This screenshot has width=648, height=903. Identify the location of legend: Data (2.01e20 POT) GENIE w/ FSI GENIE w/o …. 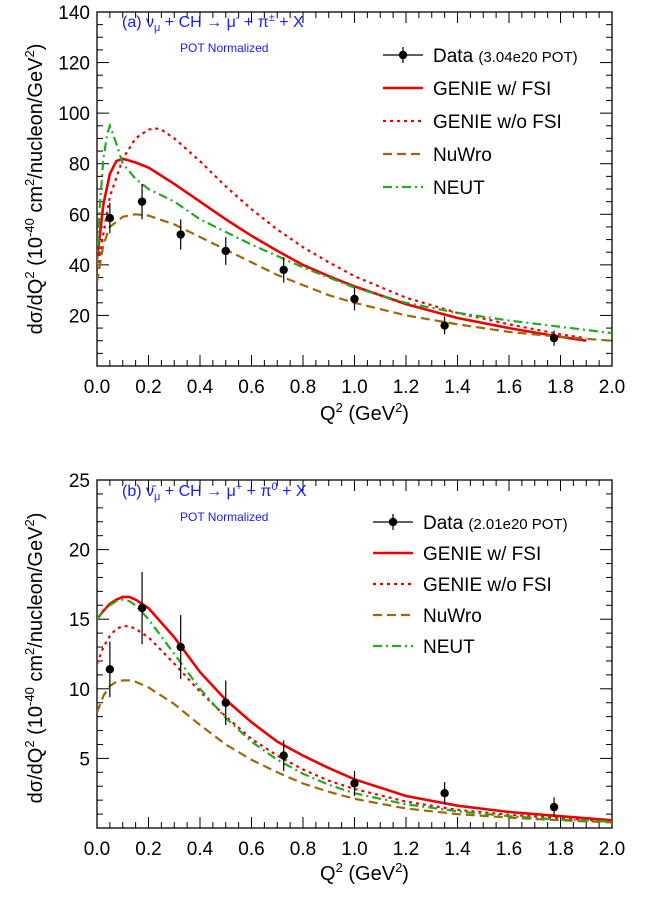
(470, 585).